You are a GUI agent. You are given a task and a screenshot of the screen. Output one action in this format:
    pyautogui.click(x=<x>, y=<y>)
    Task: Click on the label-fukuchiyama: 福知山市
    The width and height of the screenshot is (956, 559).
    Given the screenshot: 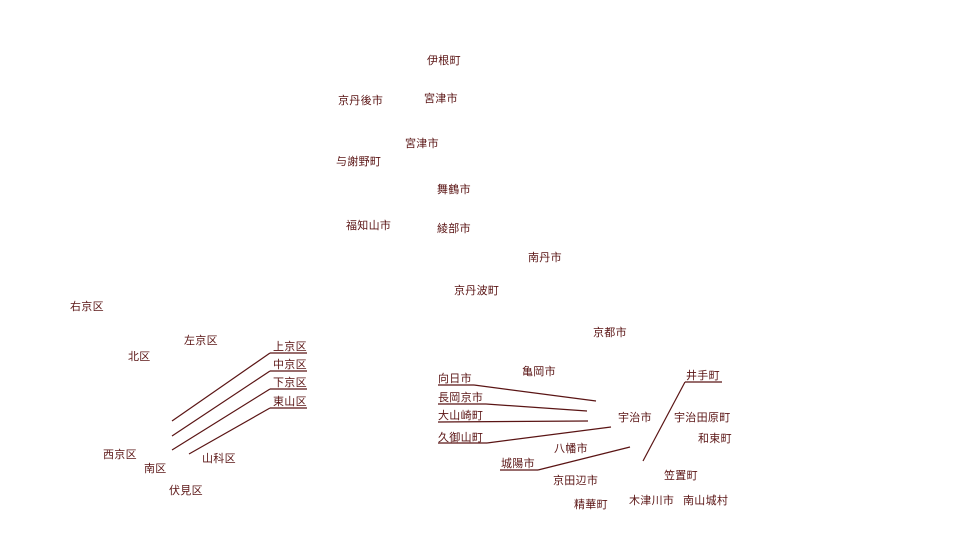 What is the action you would take?
    pyautogui.click(x=369, y=225)
    